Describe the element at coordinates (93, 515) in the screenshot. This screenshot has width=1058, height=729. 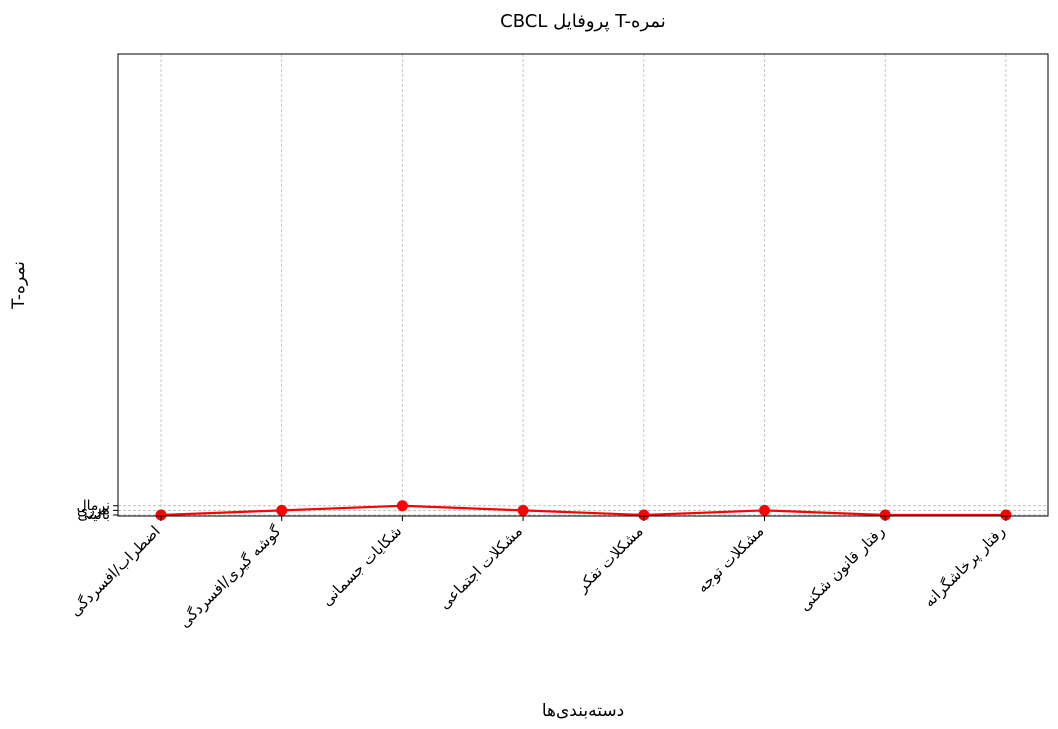
I see `y-tick-label: بالینی` at that location.